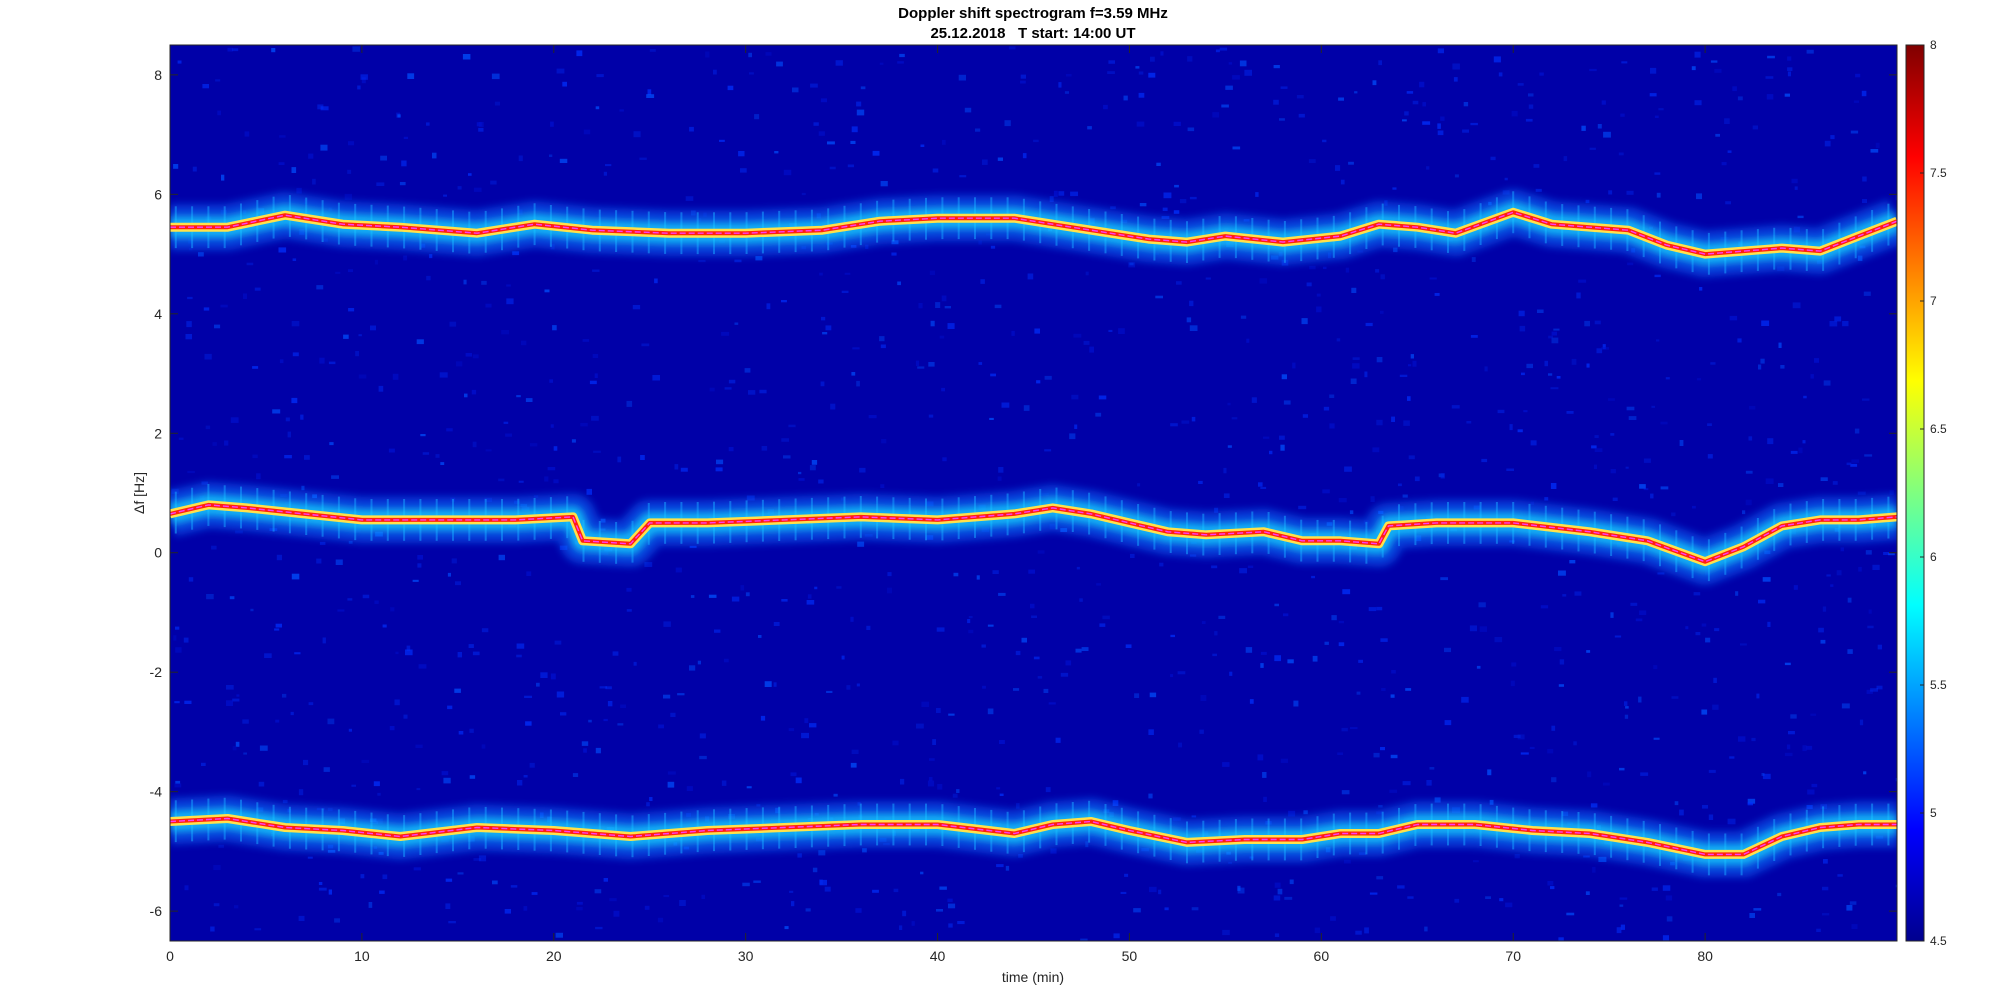 Image resolution: width=2000 pixels, height=1003 pixels. Describe the element at coordinates (1915, 493) in the screenshot. I see `colorbar` at that location.